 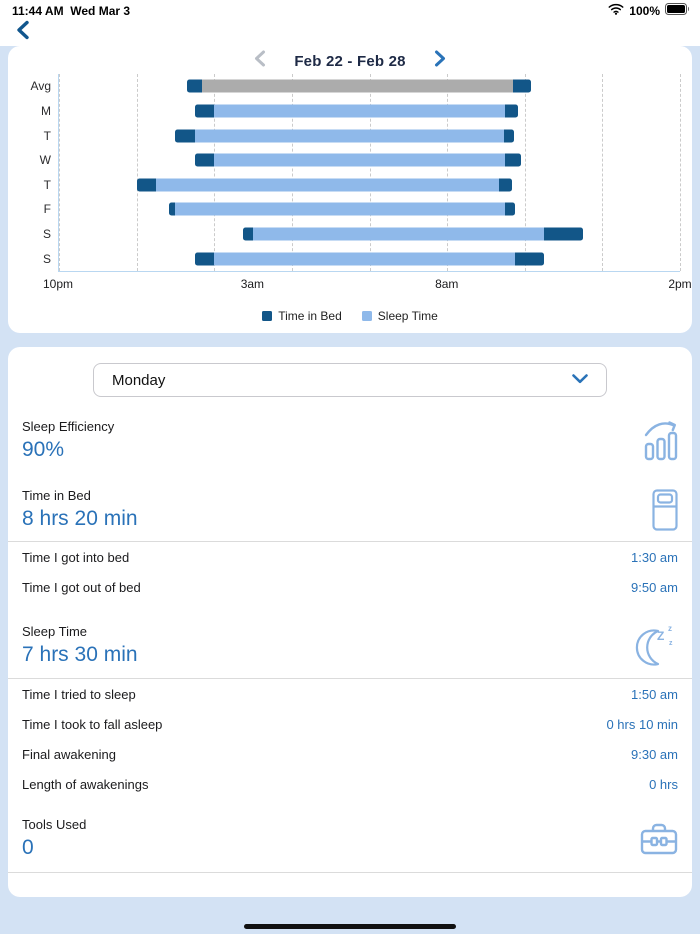 What do you see at coordinates (69, 754) in the screenshot?
I see `detail-row-label: Final awakening` at bounding box center [69, 754].